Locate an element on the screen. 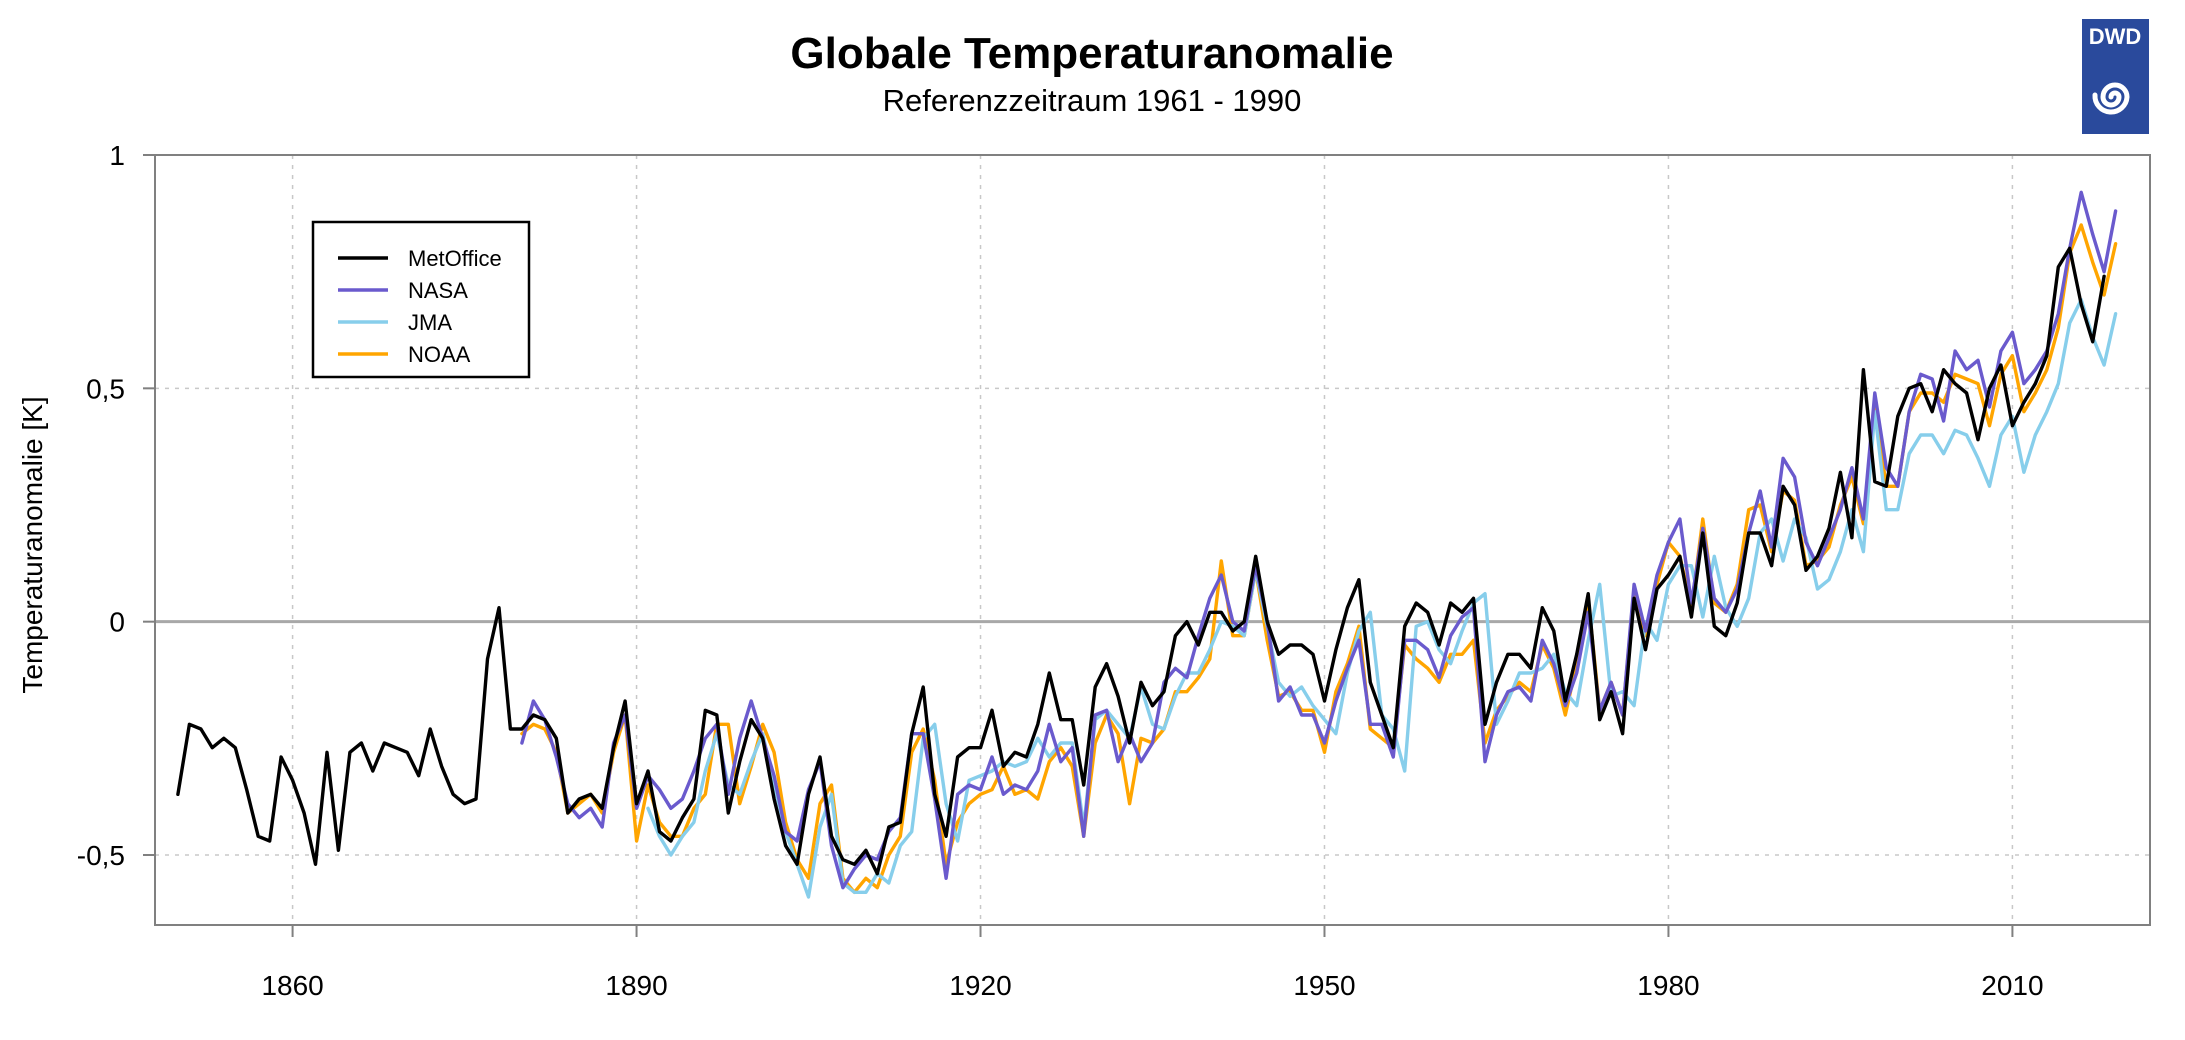  x-axis: 1860 1890 1920 1950 1980 2010 is located at coordinates (1152, 963).